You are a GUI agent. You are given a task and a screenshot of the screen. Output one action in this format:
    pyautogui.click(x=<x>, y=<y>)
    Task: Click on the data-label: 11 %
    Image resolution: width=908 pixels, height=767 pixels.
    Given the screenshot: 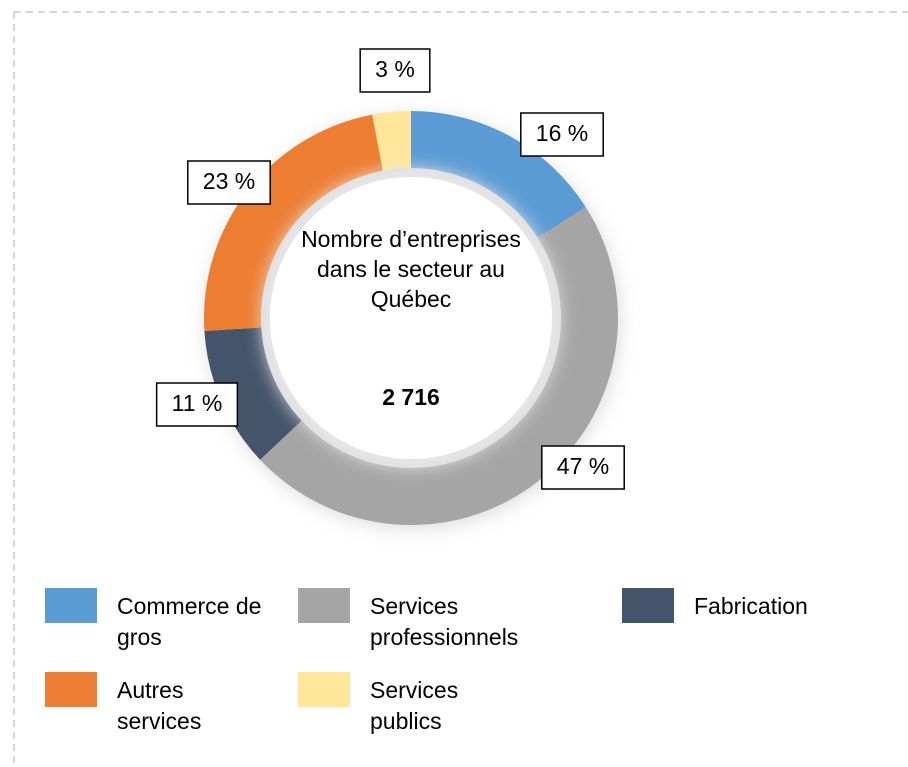 What is the action you would take?
    pyautogui.click(x=197, y=404)
    